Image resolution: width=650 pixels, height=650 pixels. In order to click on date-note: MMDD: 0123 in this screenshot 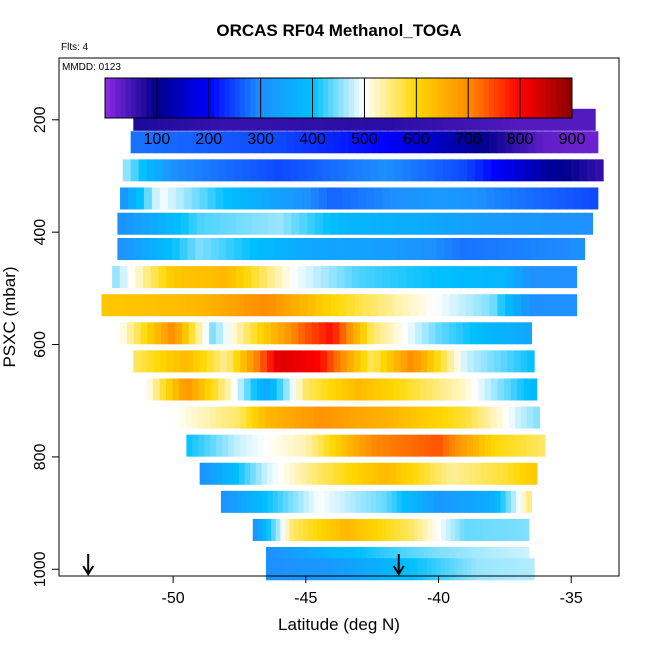, I will do `click(91, 67)`.